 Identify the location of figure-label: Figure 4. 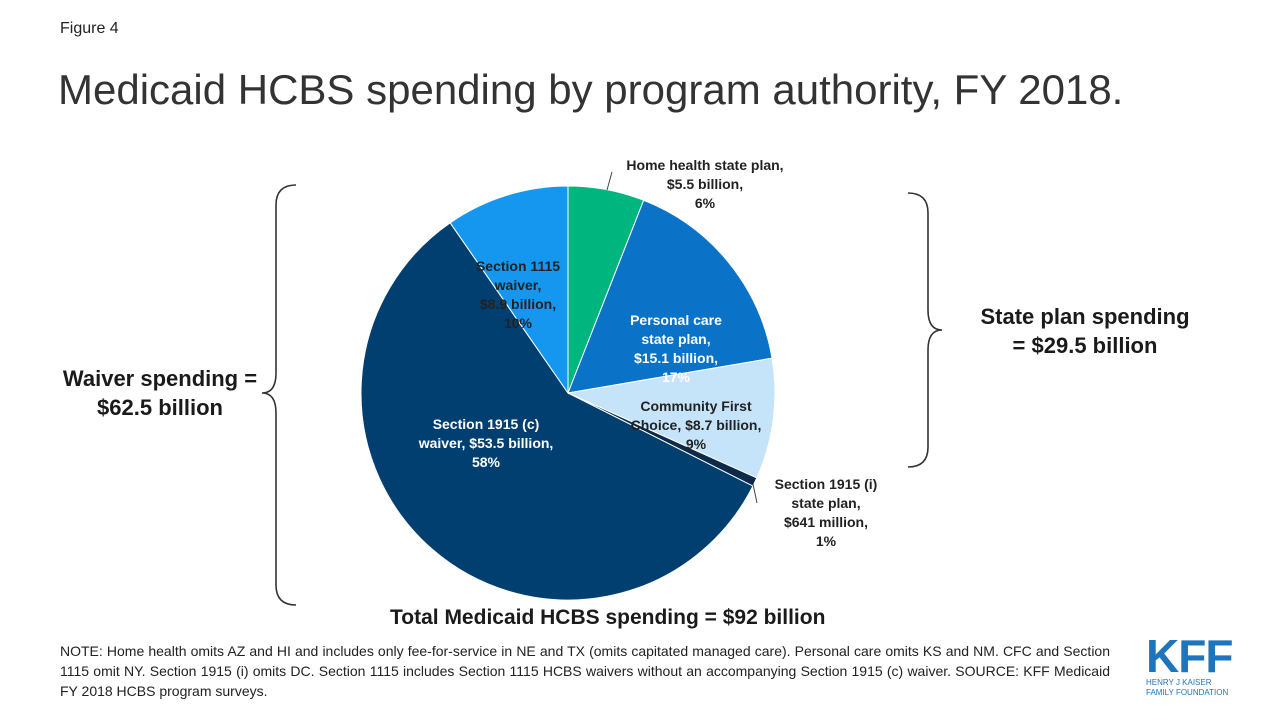
(89, 28).